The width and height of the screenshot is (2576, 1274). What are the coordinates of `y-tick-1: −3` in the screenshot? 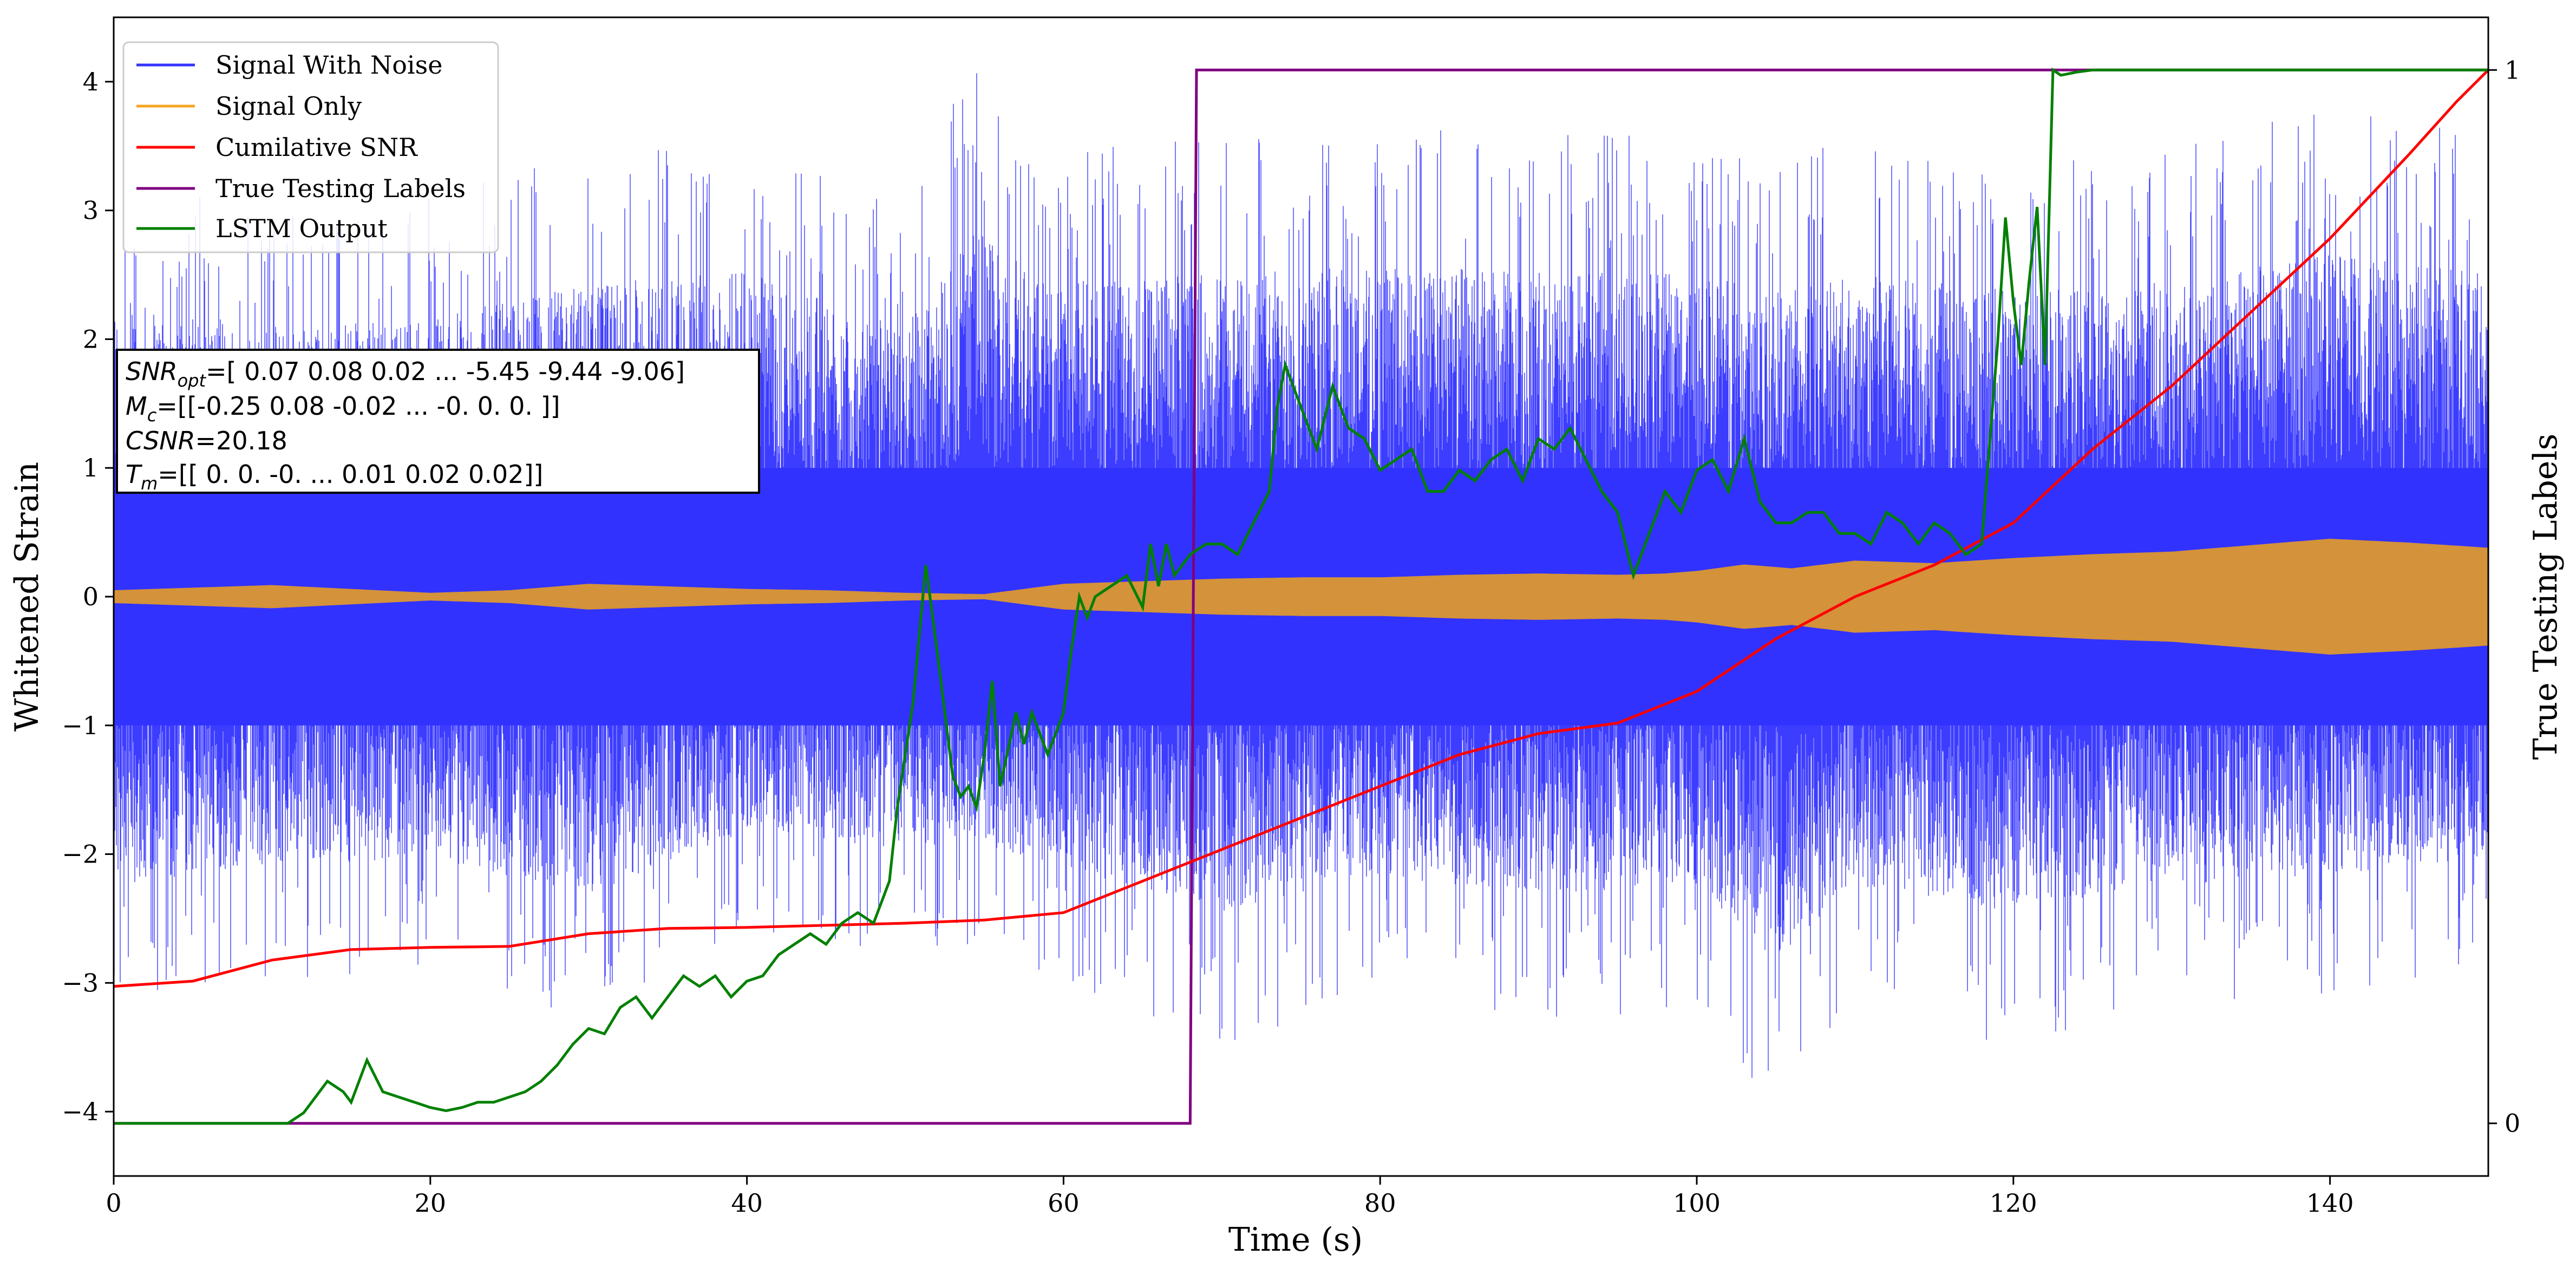 It's located at (88, 982).